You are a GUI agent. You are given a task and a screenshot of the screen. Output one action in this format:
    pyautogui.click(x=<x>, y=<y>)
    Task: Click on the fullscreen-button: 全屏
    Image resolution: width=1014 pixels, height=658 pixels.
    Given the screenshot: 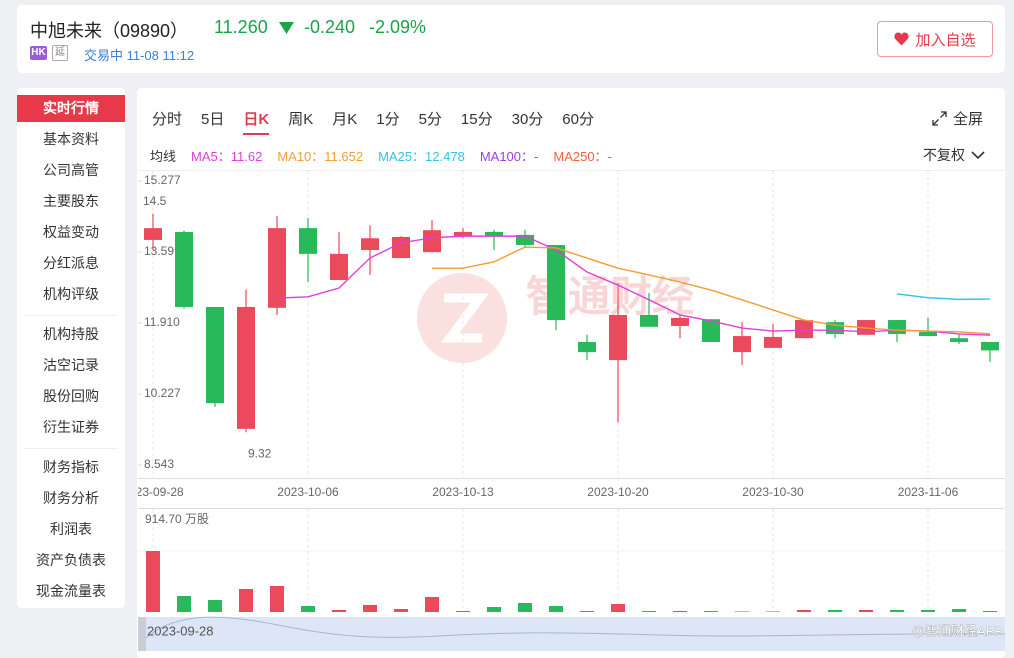 What is the action you would take?
    pyautogui.click(x=957, y=118)
    